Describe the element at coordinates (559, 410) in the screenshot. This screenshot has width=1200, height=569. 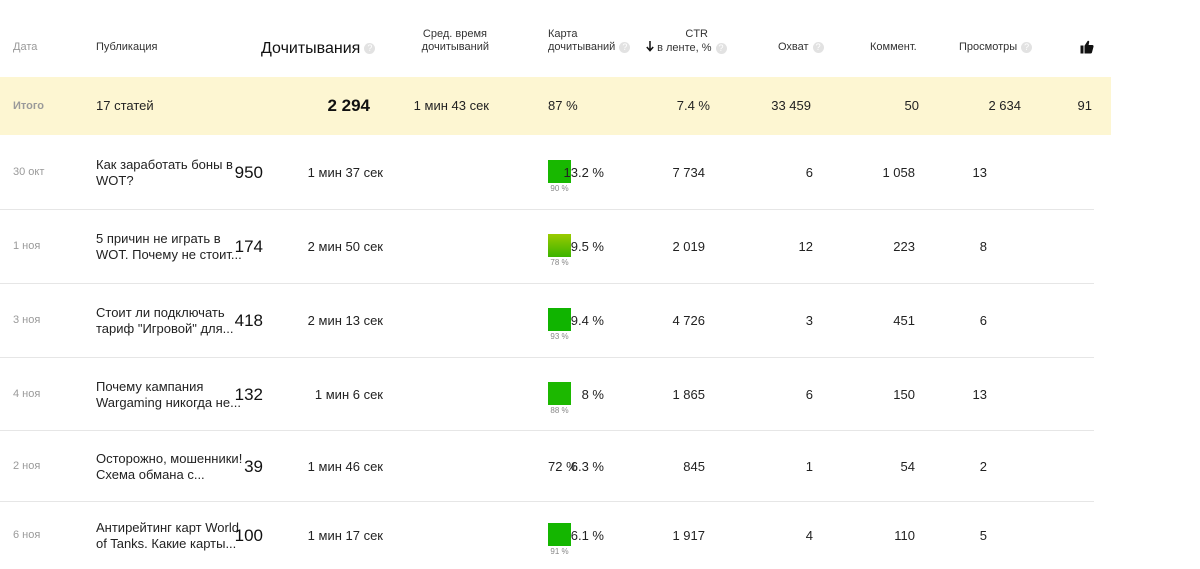
I see `row-map-percent: 88 %` at that location.